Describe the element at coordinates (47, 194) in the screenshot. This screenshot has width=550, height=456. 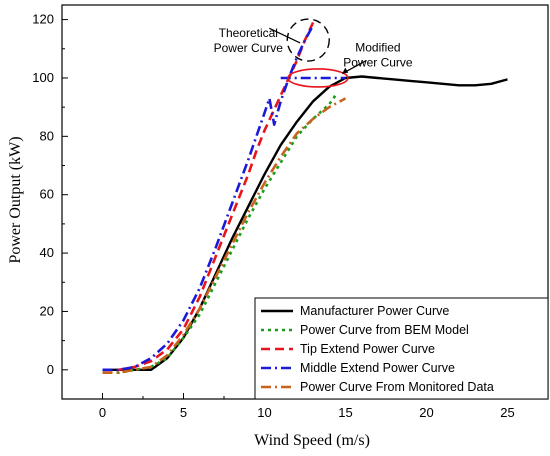
I see `y-tick-label: 60` at that location.